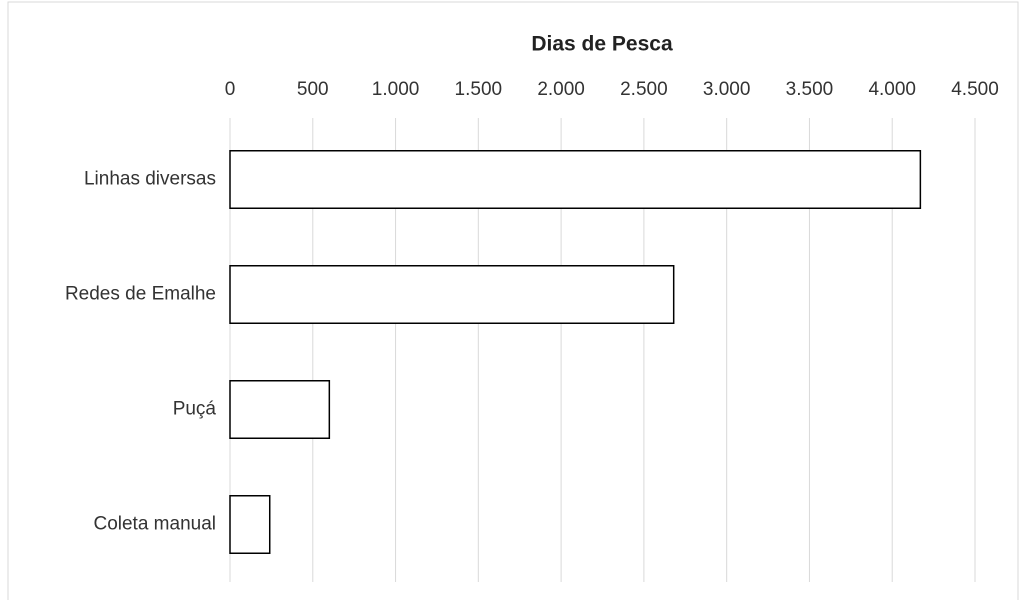 The height and width of the screenshot is (600, 1020). What do you see at coordinates (810, 89) in the screenshot?
I see `x-tick-label: 3.500` at bounding box center [810, 89].